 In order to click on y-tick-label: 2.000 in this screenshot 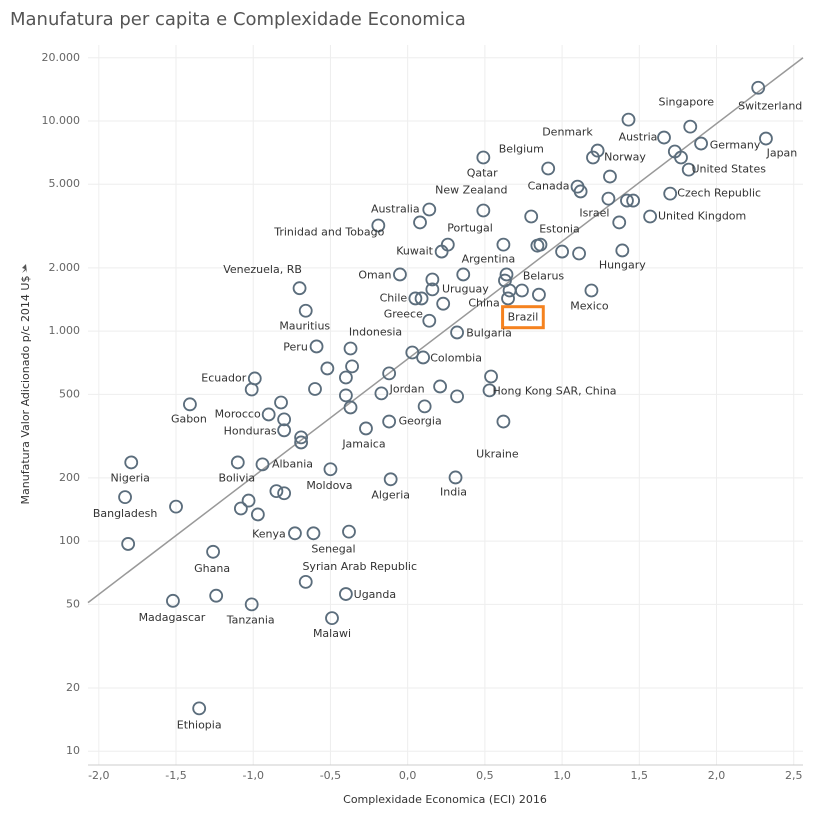, I will do `click(65, 267)`.